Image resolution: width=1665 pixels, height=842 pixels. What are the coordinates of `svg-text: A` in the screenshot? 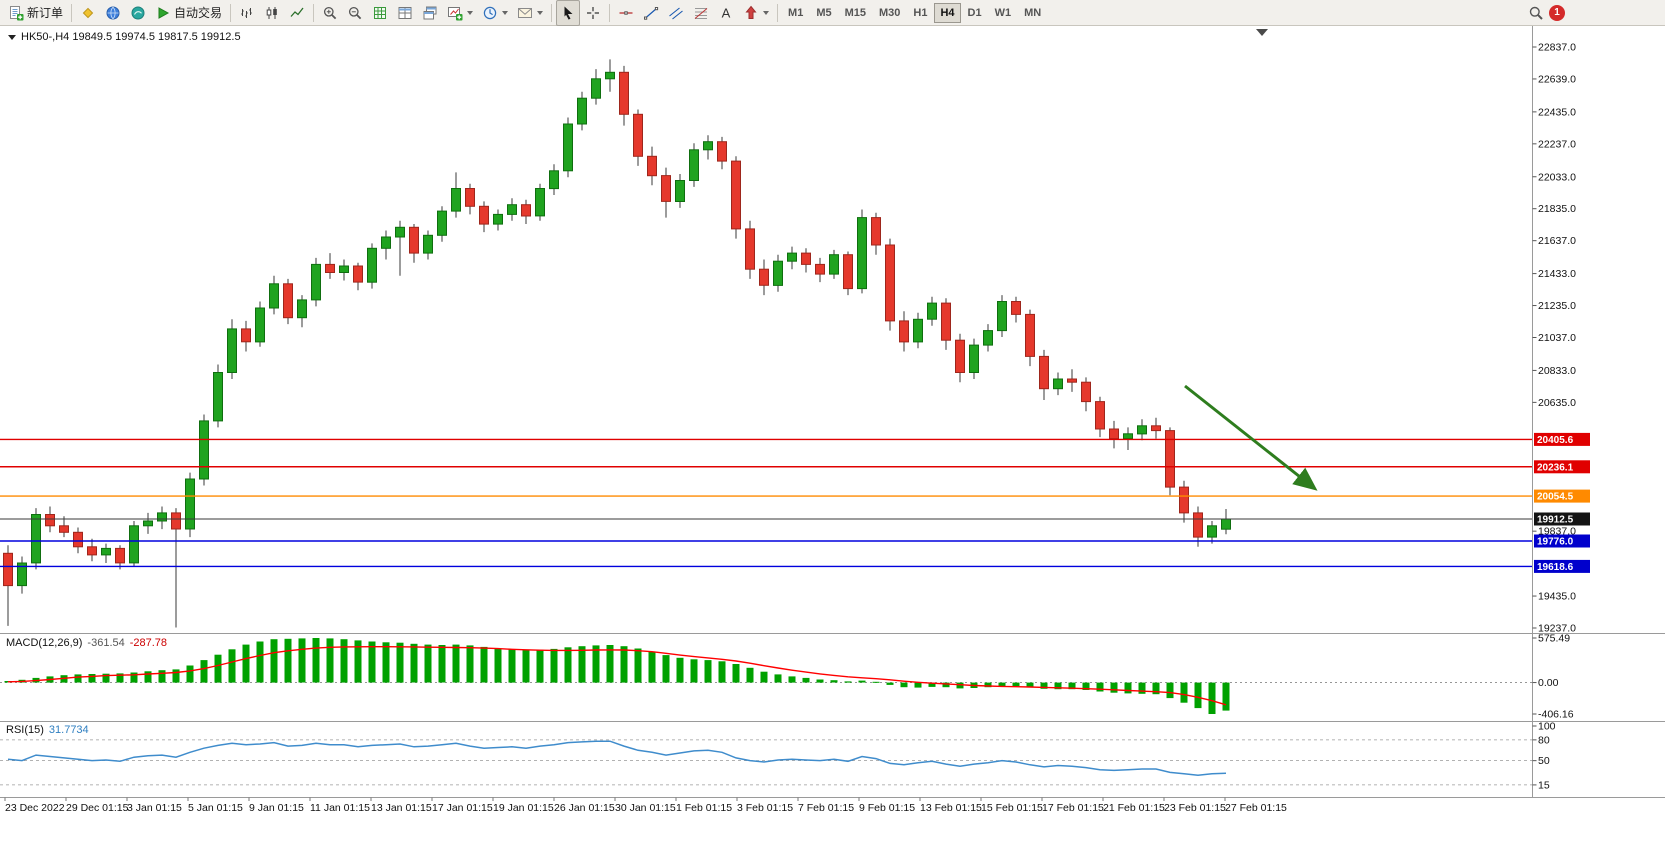 It's located at (726, 12).